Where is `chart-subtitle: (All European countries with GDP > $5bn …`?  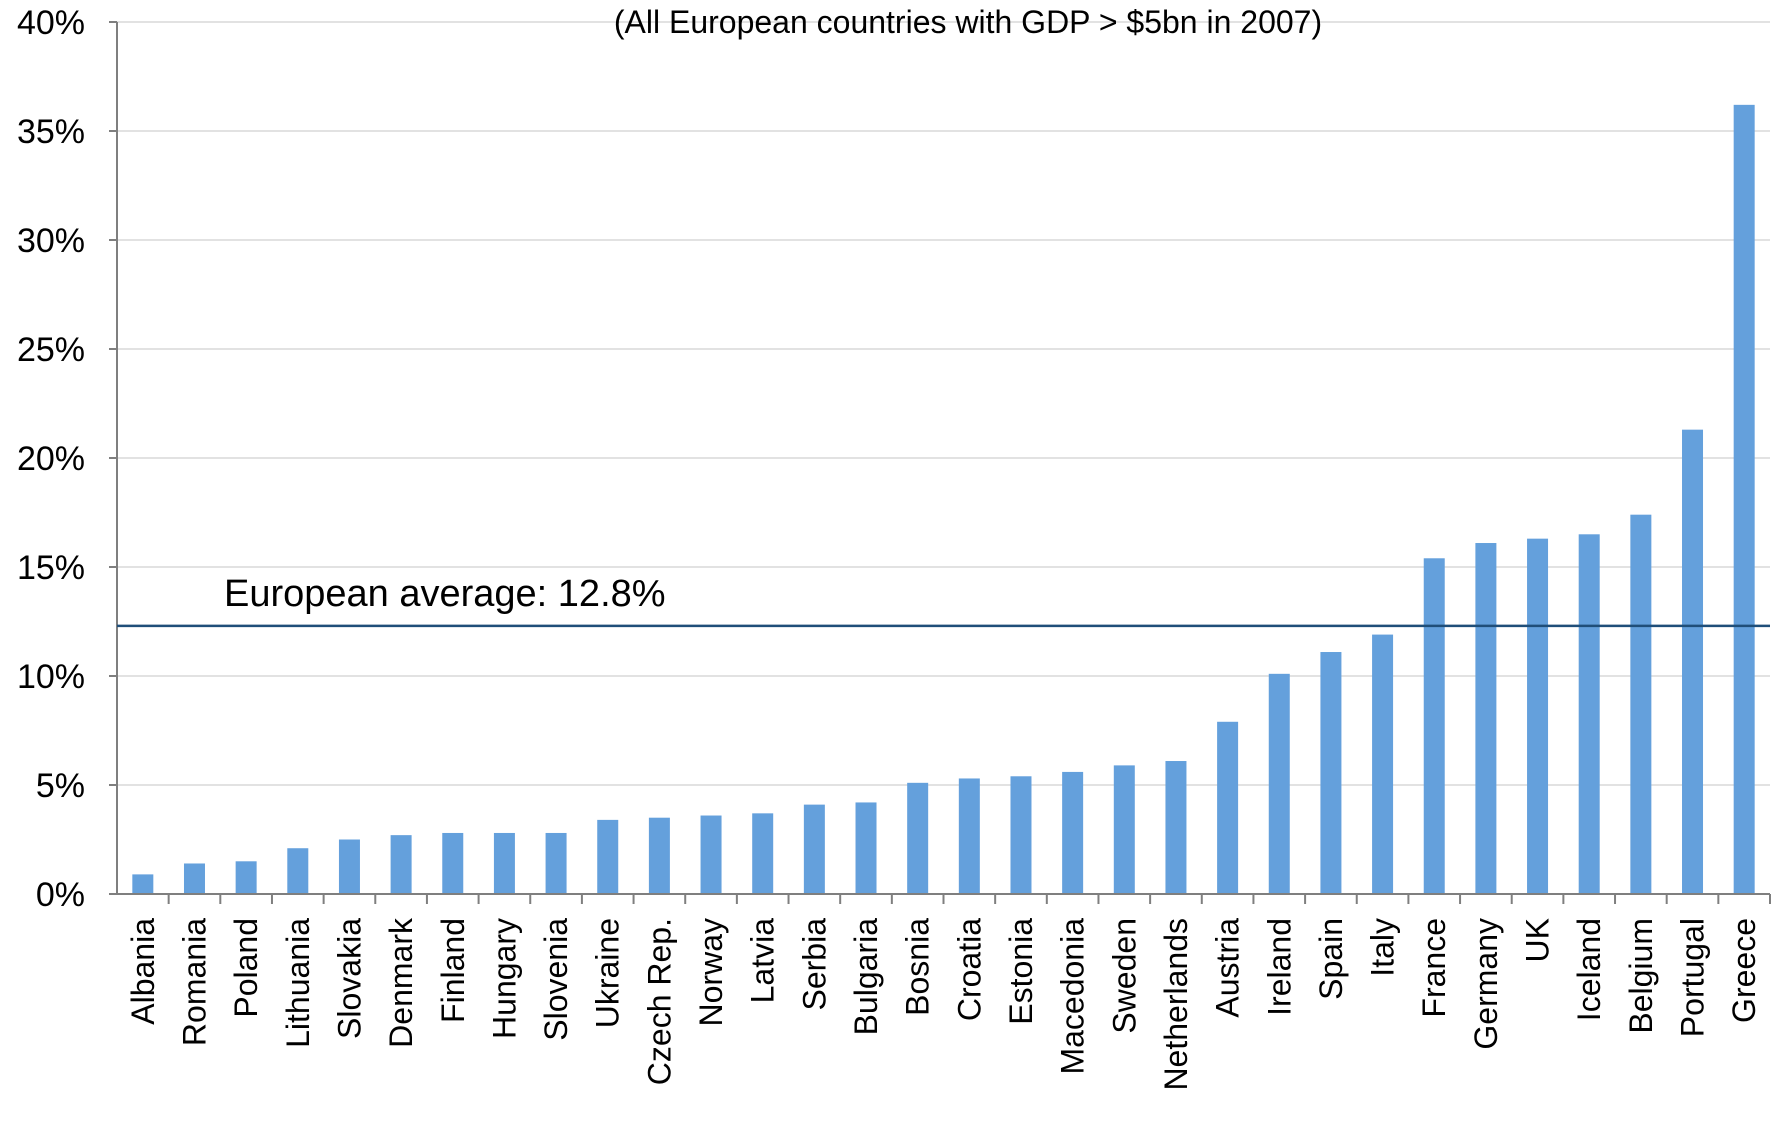 chart-subtitle: (All European countries with GDP > $5bn … is located at coordinates (968, 22).